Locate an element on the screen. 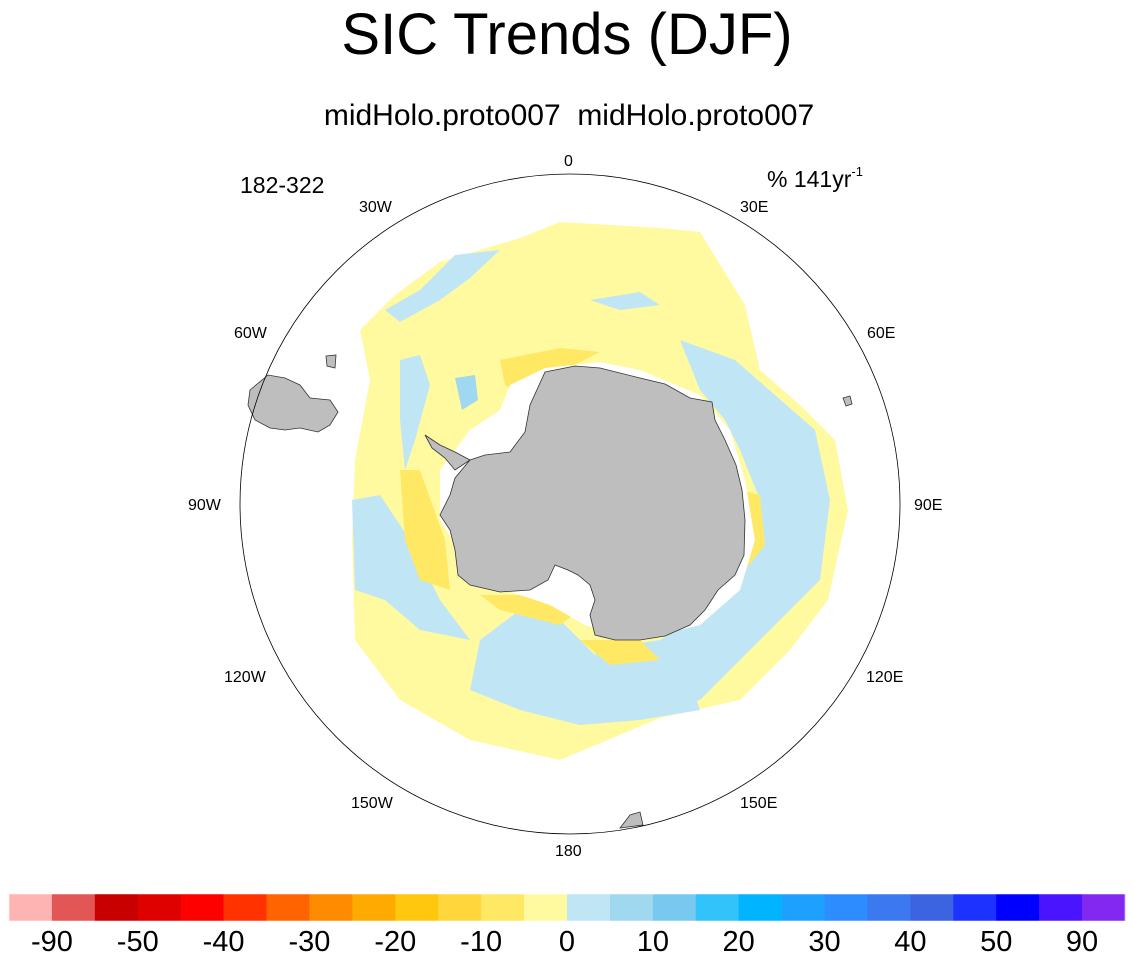  field-pos-amundsen is located at coordinates (411, 567).